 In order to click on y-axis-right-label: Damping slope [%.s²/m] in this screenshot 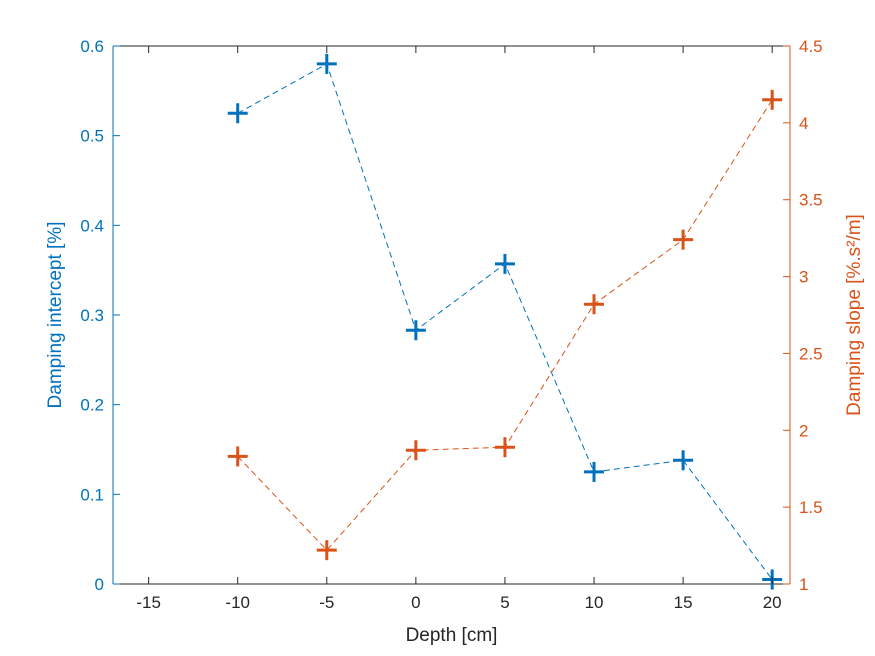, I will do `click(854, 315)`.